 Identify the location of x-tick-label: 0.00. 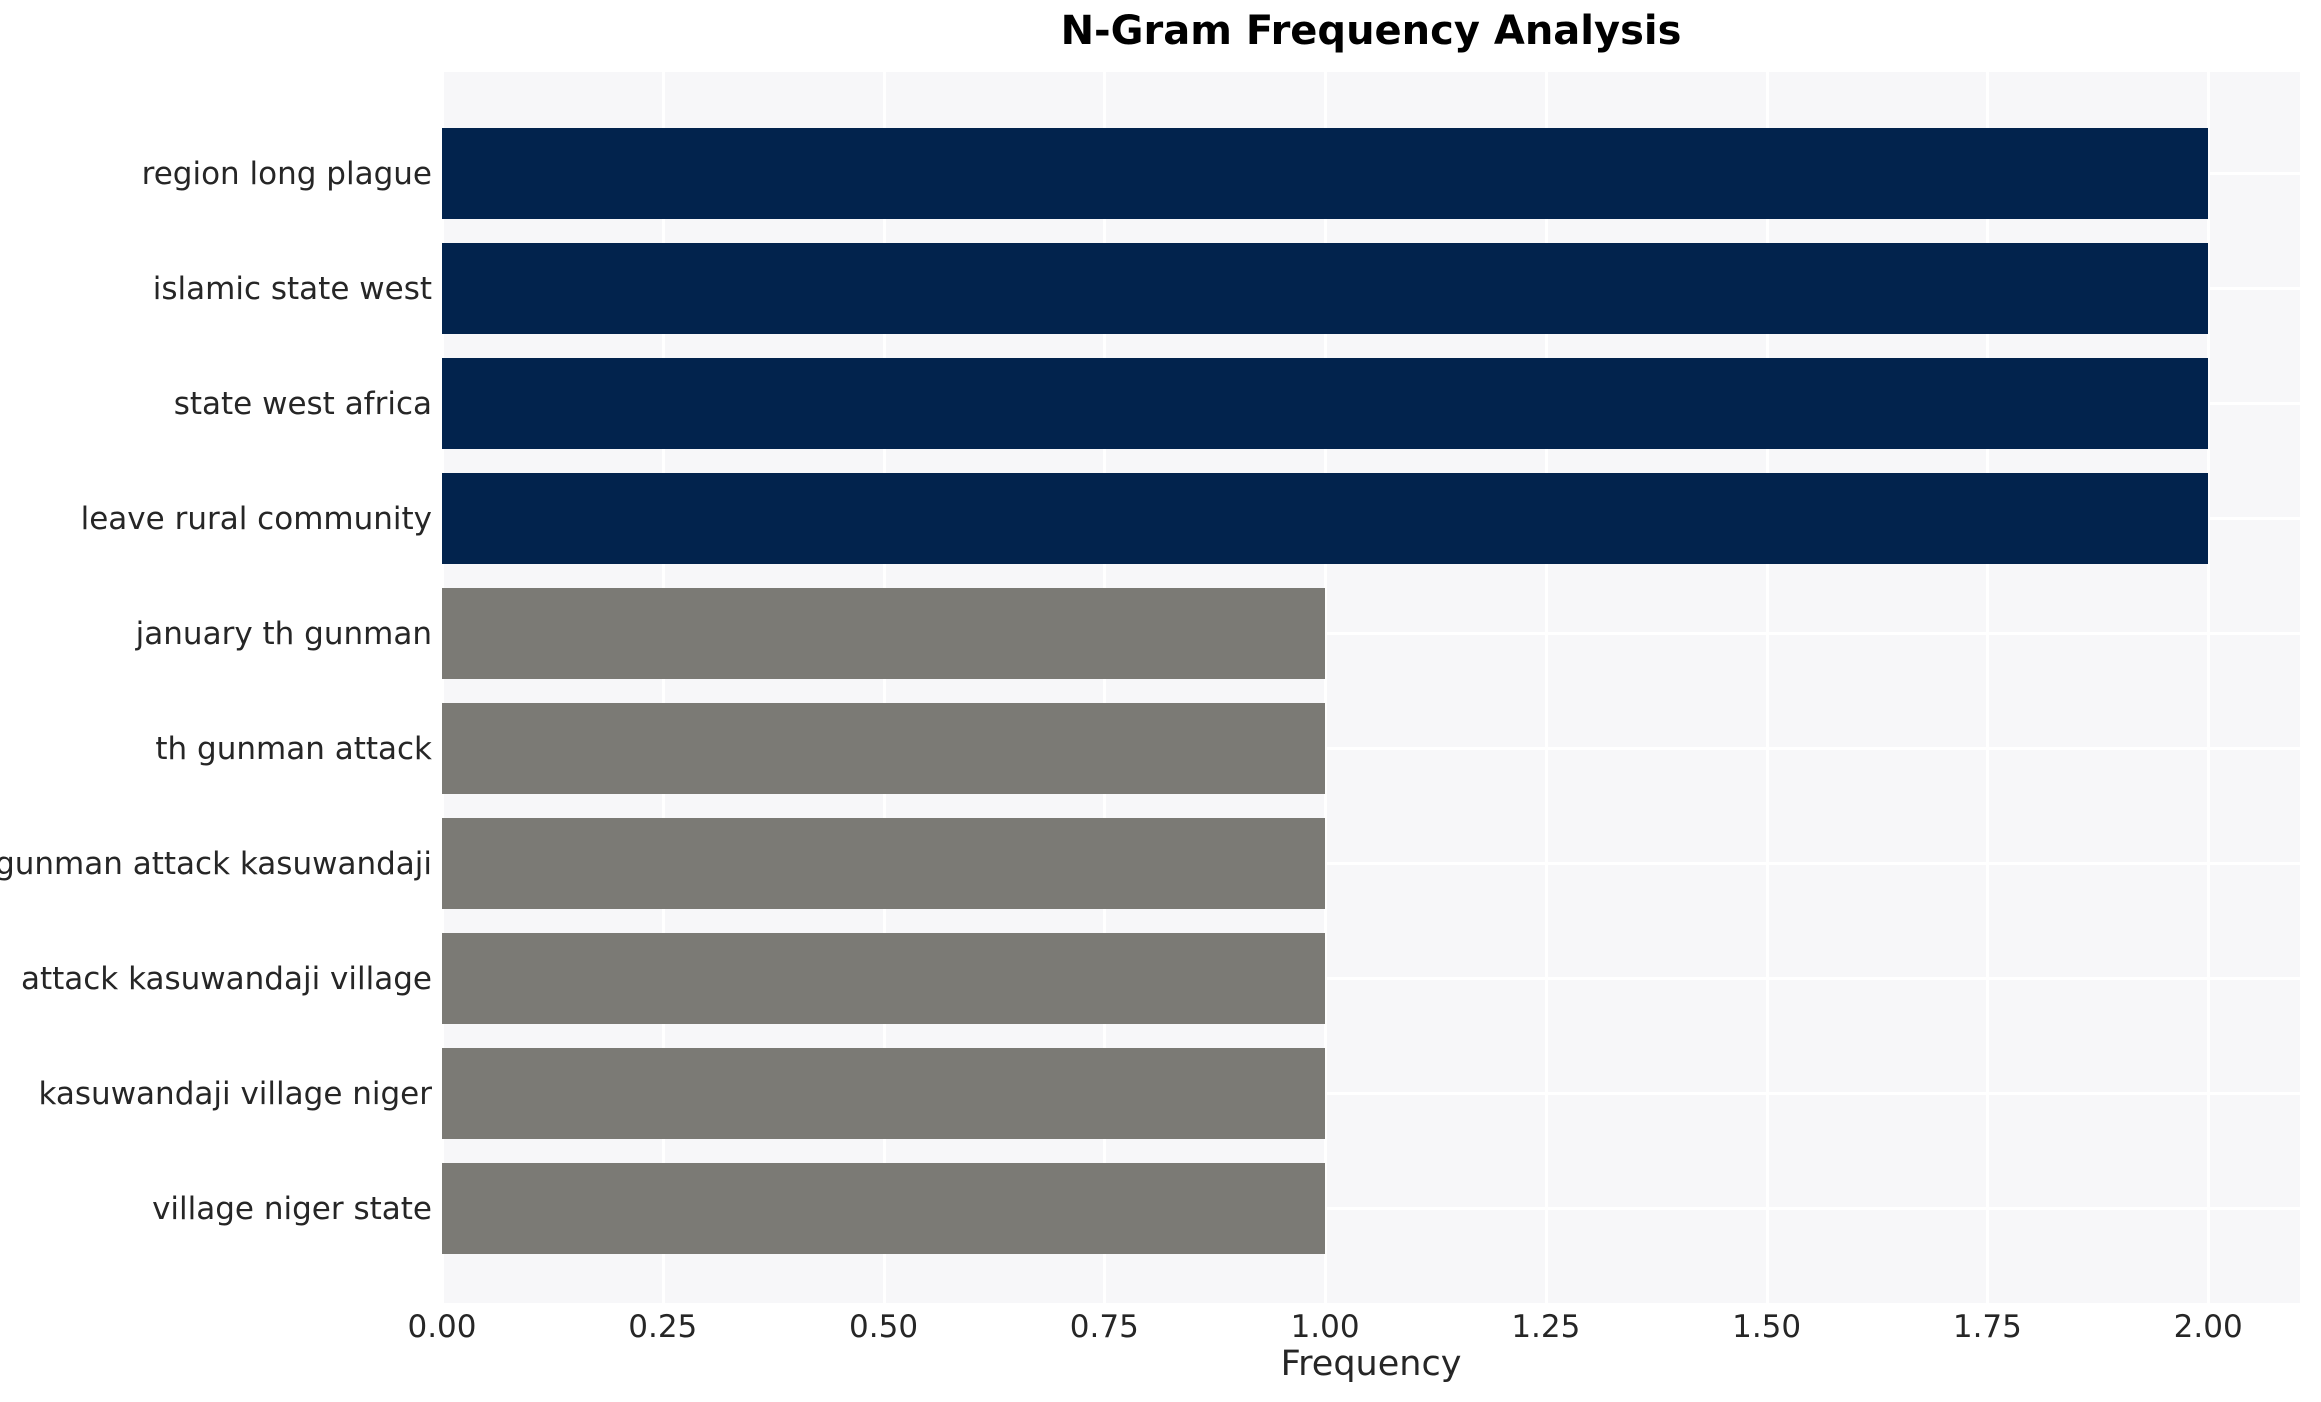
(442, 1327).